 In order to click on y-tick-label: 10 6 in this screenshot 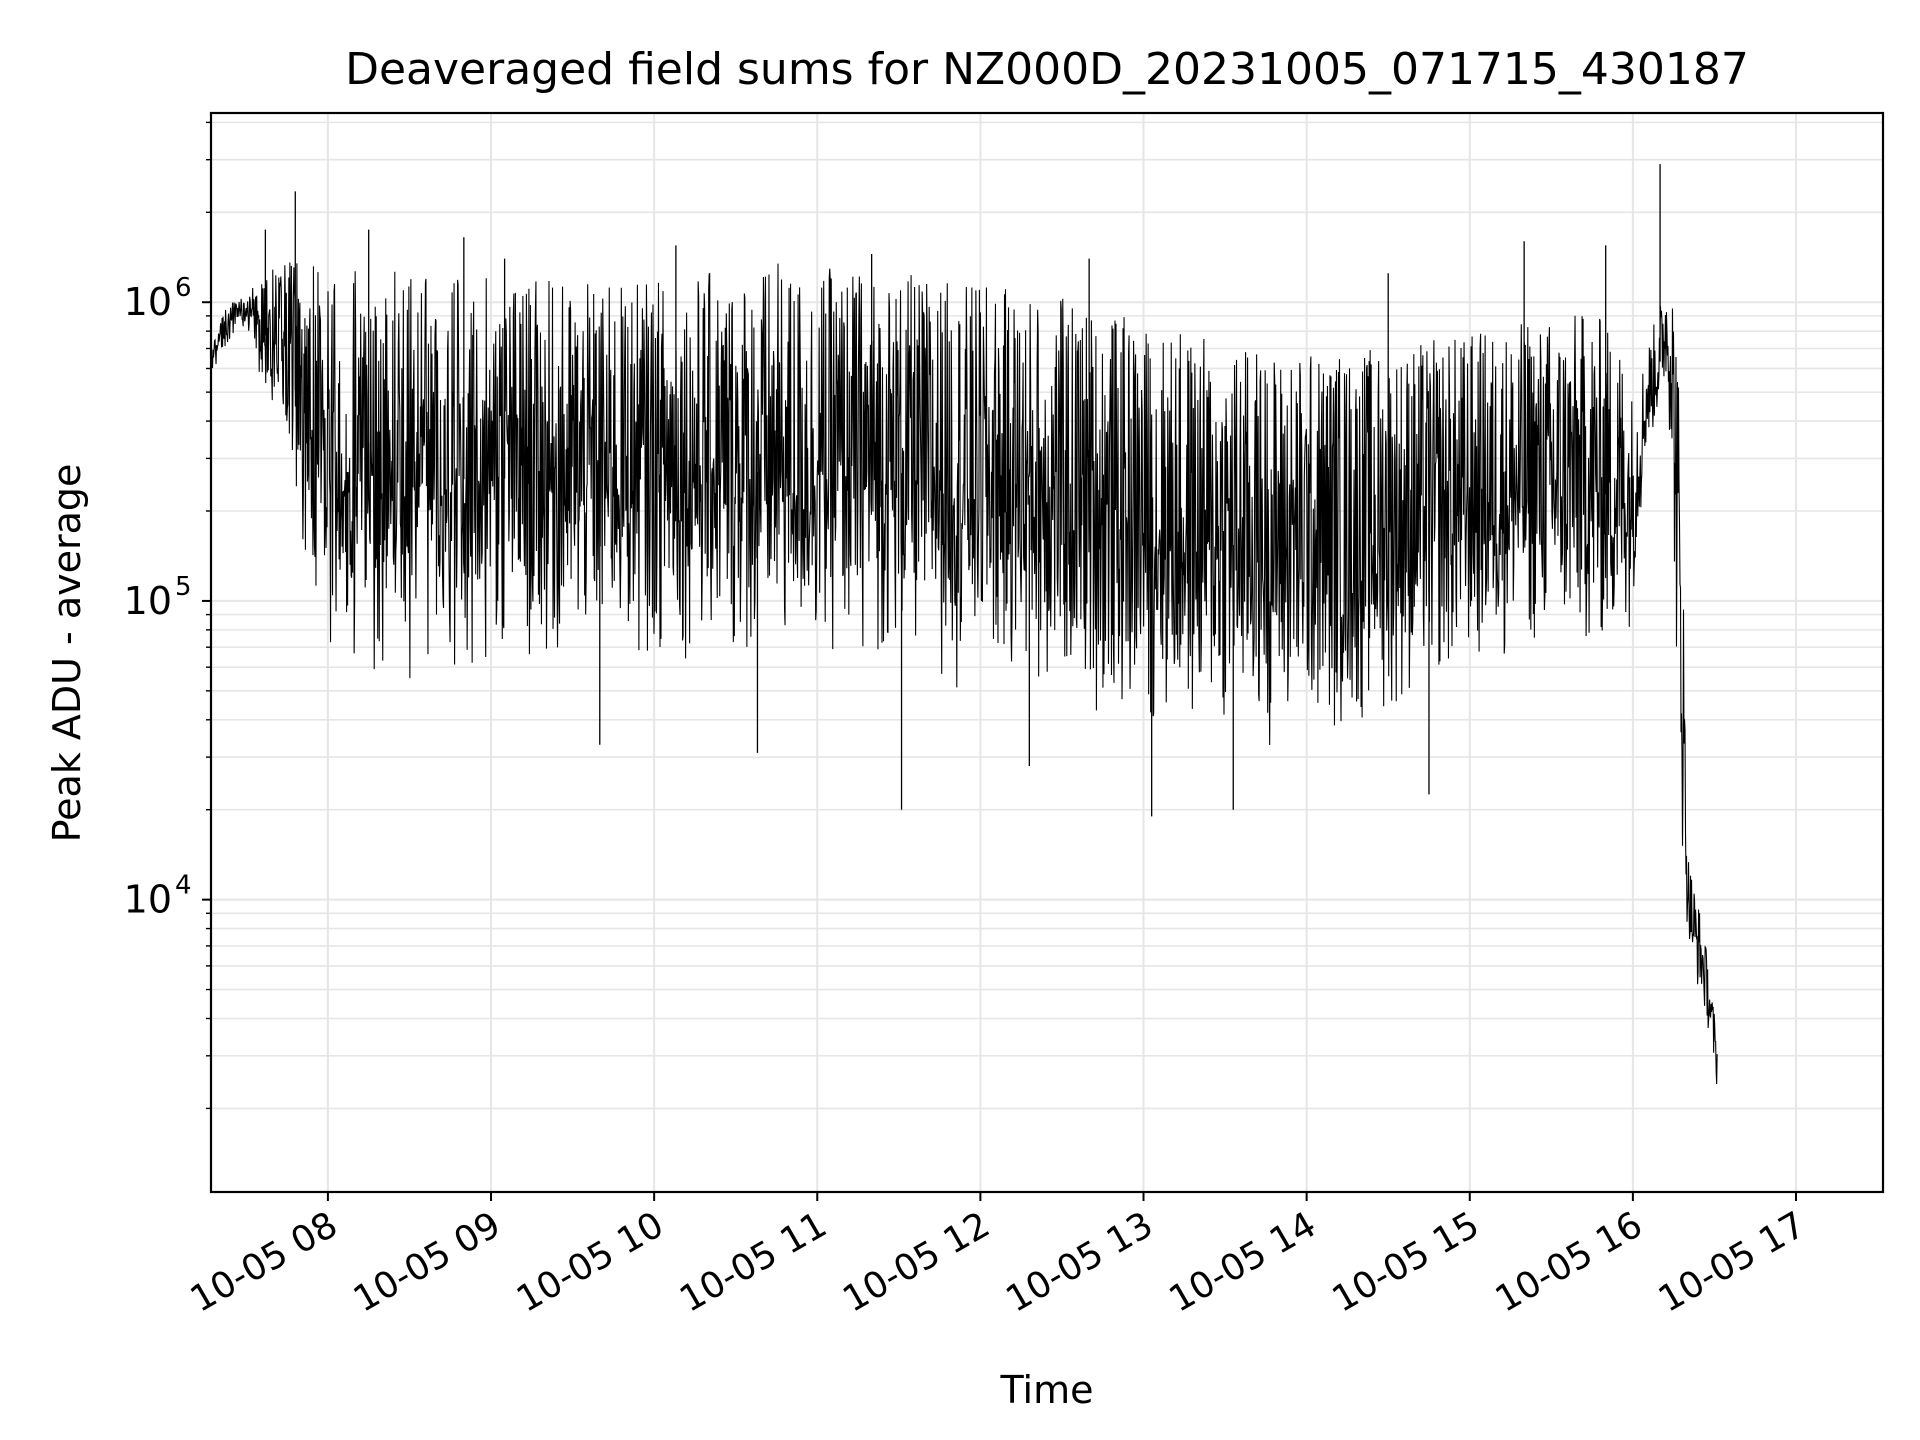, I will do `click(158, 298)`.